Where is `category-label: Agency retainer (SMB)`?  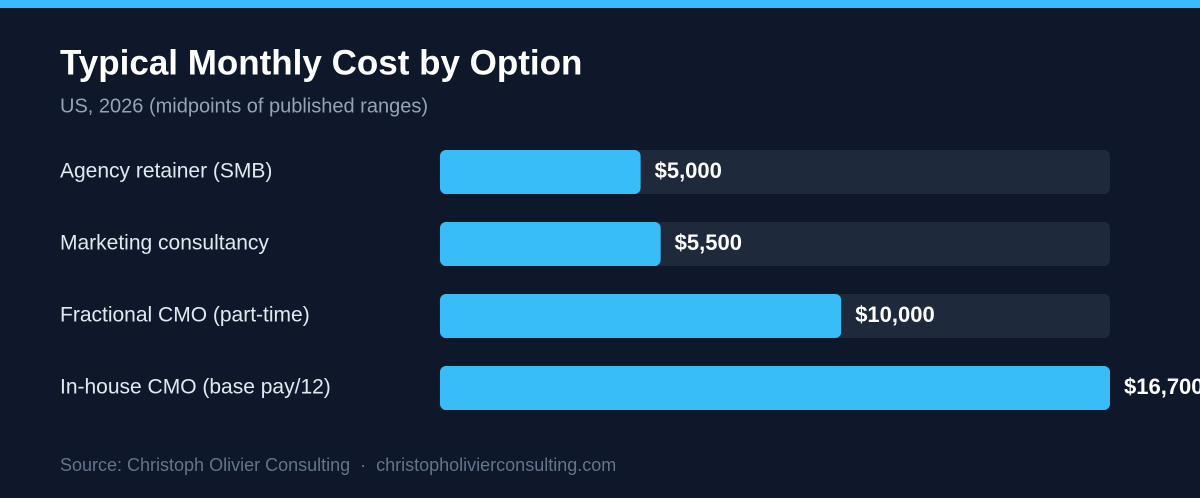
category-label: Agency retainer (SMB) is located at coordinates (166, 171).